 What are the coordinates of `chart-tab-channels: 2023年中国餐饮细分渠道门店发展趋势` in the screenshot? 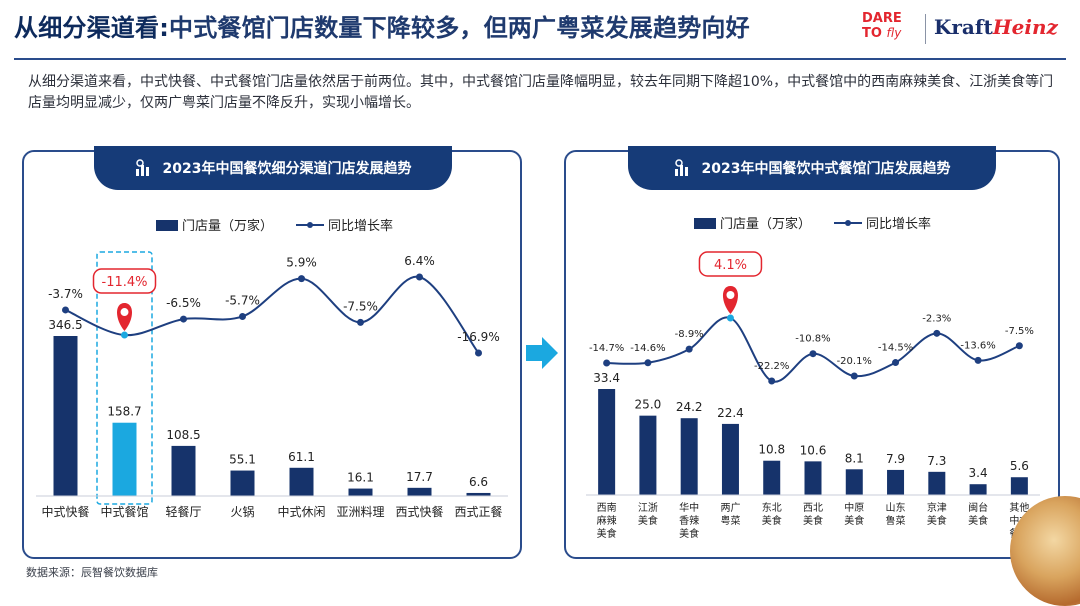 It's located at (273, 168).